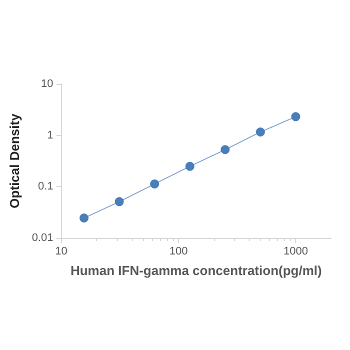 The width and height of the screenshot is (350, 350). I want to click on x-tick-label: 1000, so click(295, 252).